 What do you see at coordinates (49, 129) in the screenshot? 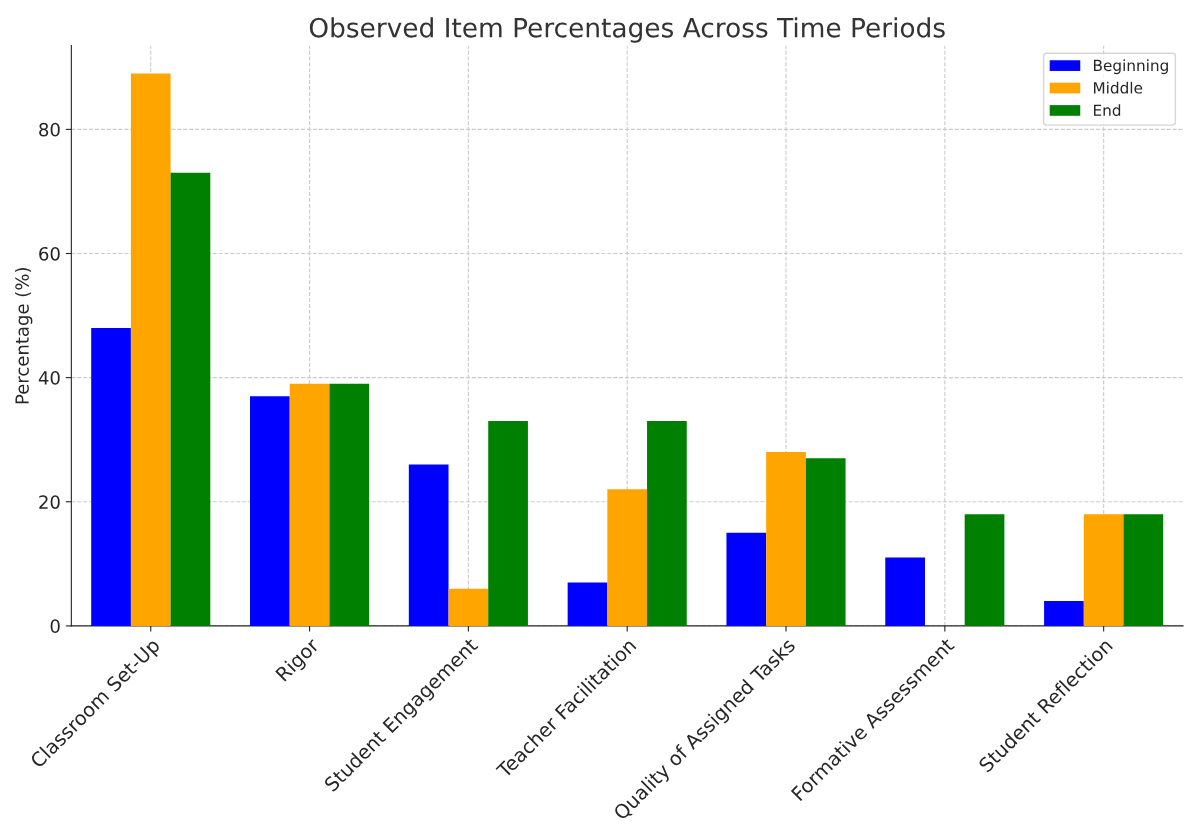
I see `y-tick-label: 80` at bounding box center [49, 129].